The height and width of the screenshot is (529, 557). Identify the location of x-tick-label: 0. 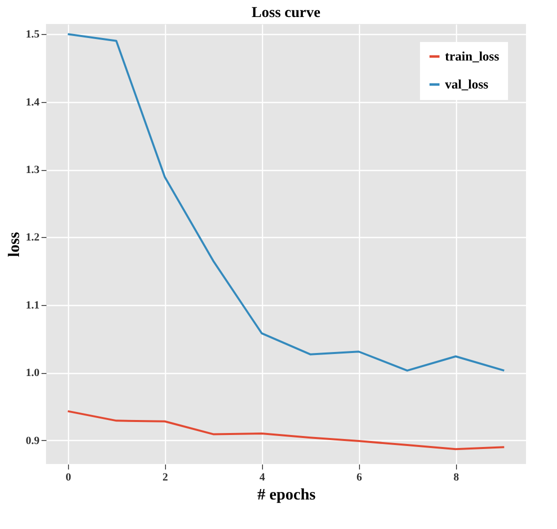
(69, 478).